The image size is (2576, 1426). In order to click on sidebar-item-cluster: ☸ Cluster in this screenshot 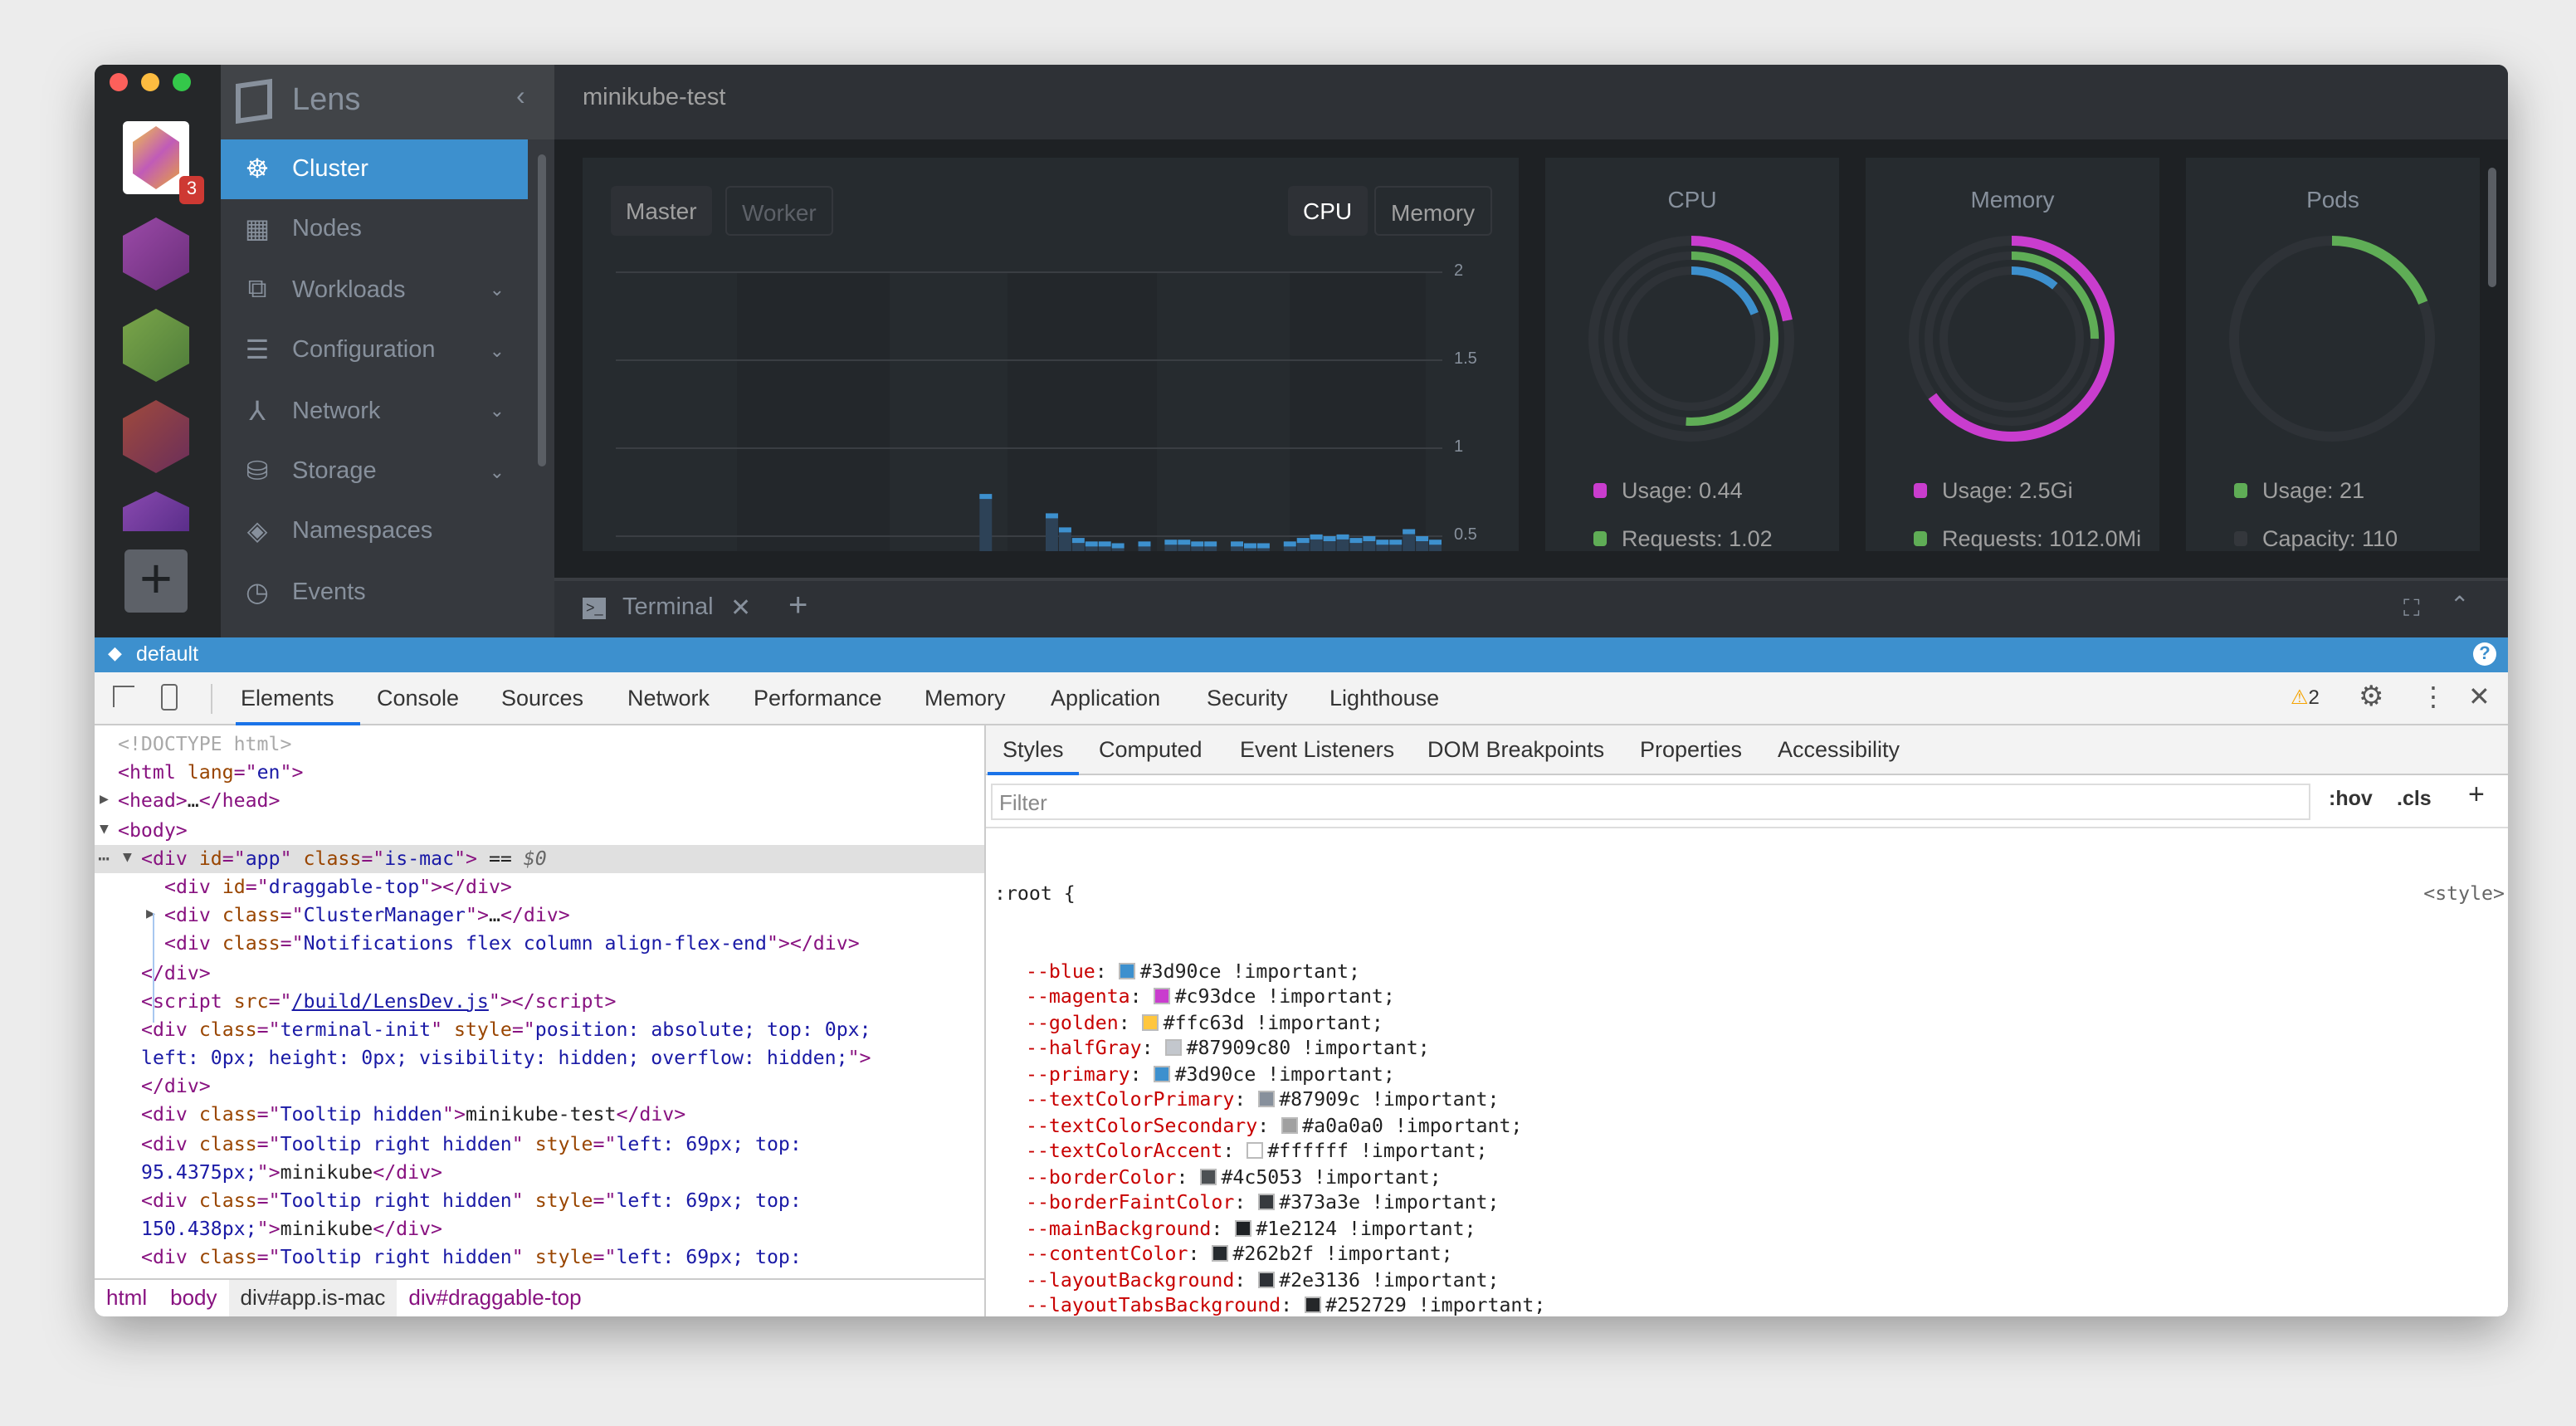, I will do `click(375, 169)`.